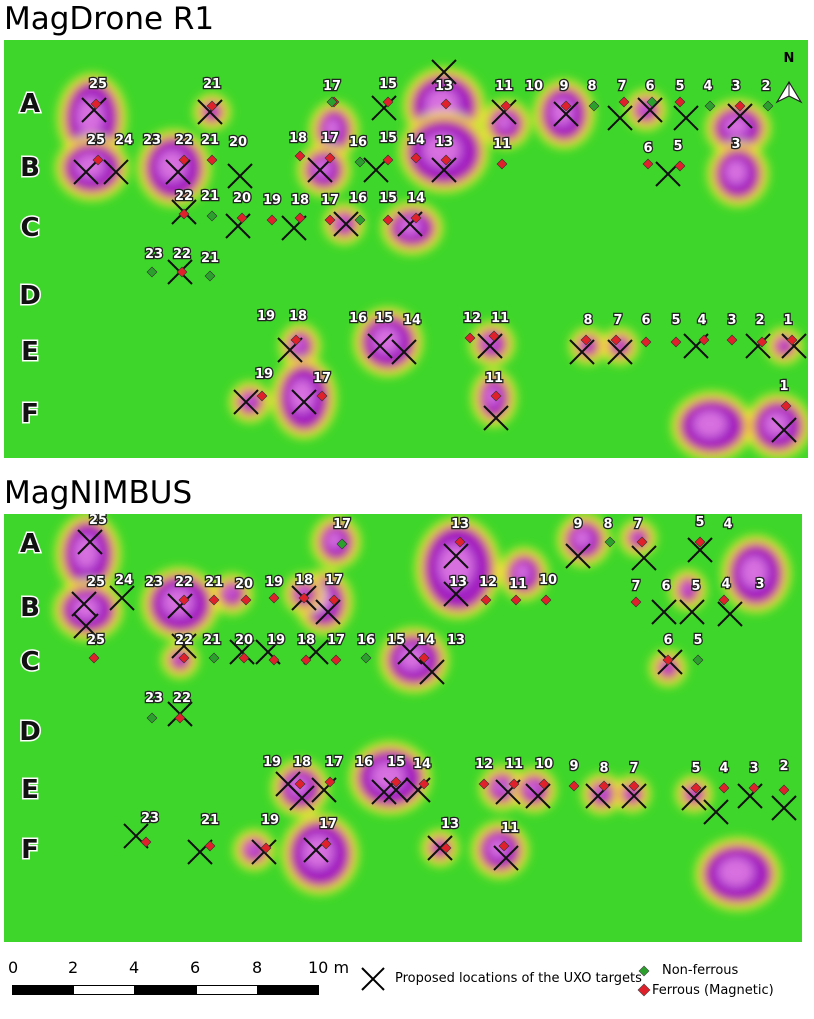 This screenshot has height=1019, width=814. Describe the element at coordinates (109, 19) in the screenshot. I see `panel-title-r1: MagDrone R1` at that location.